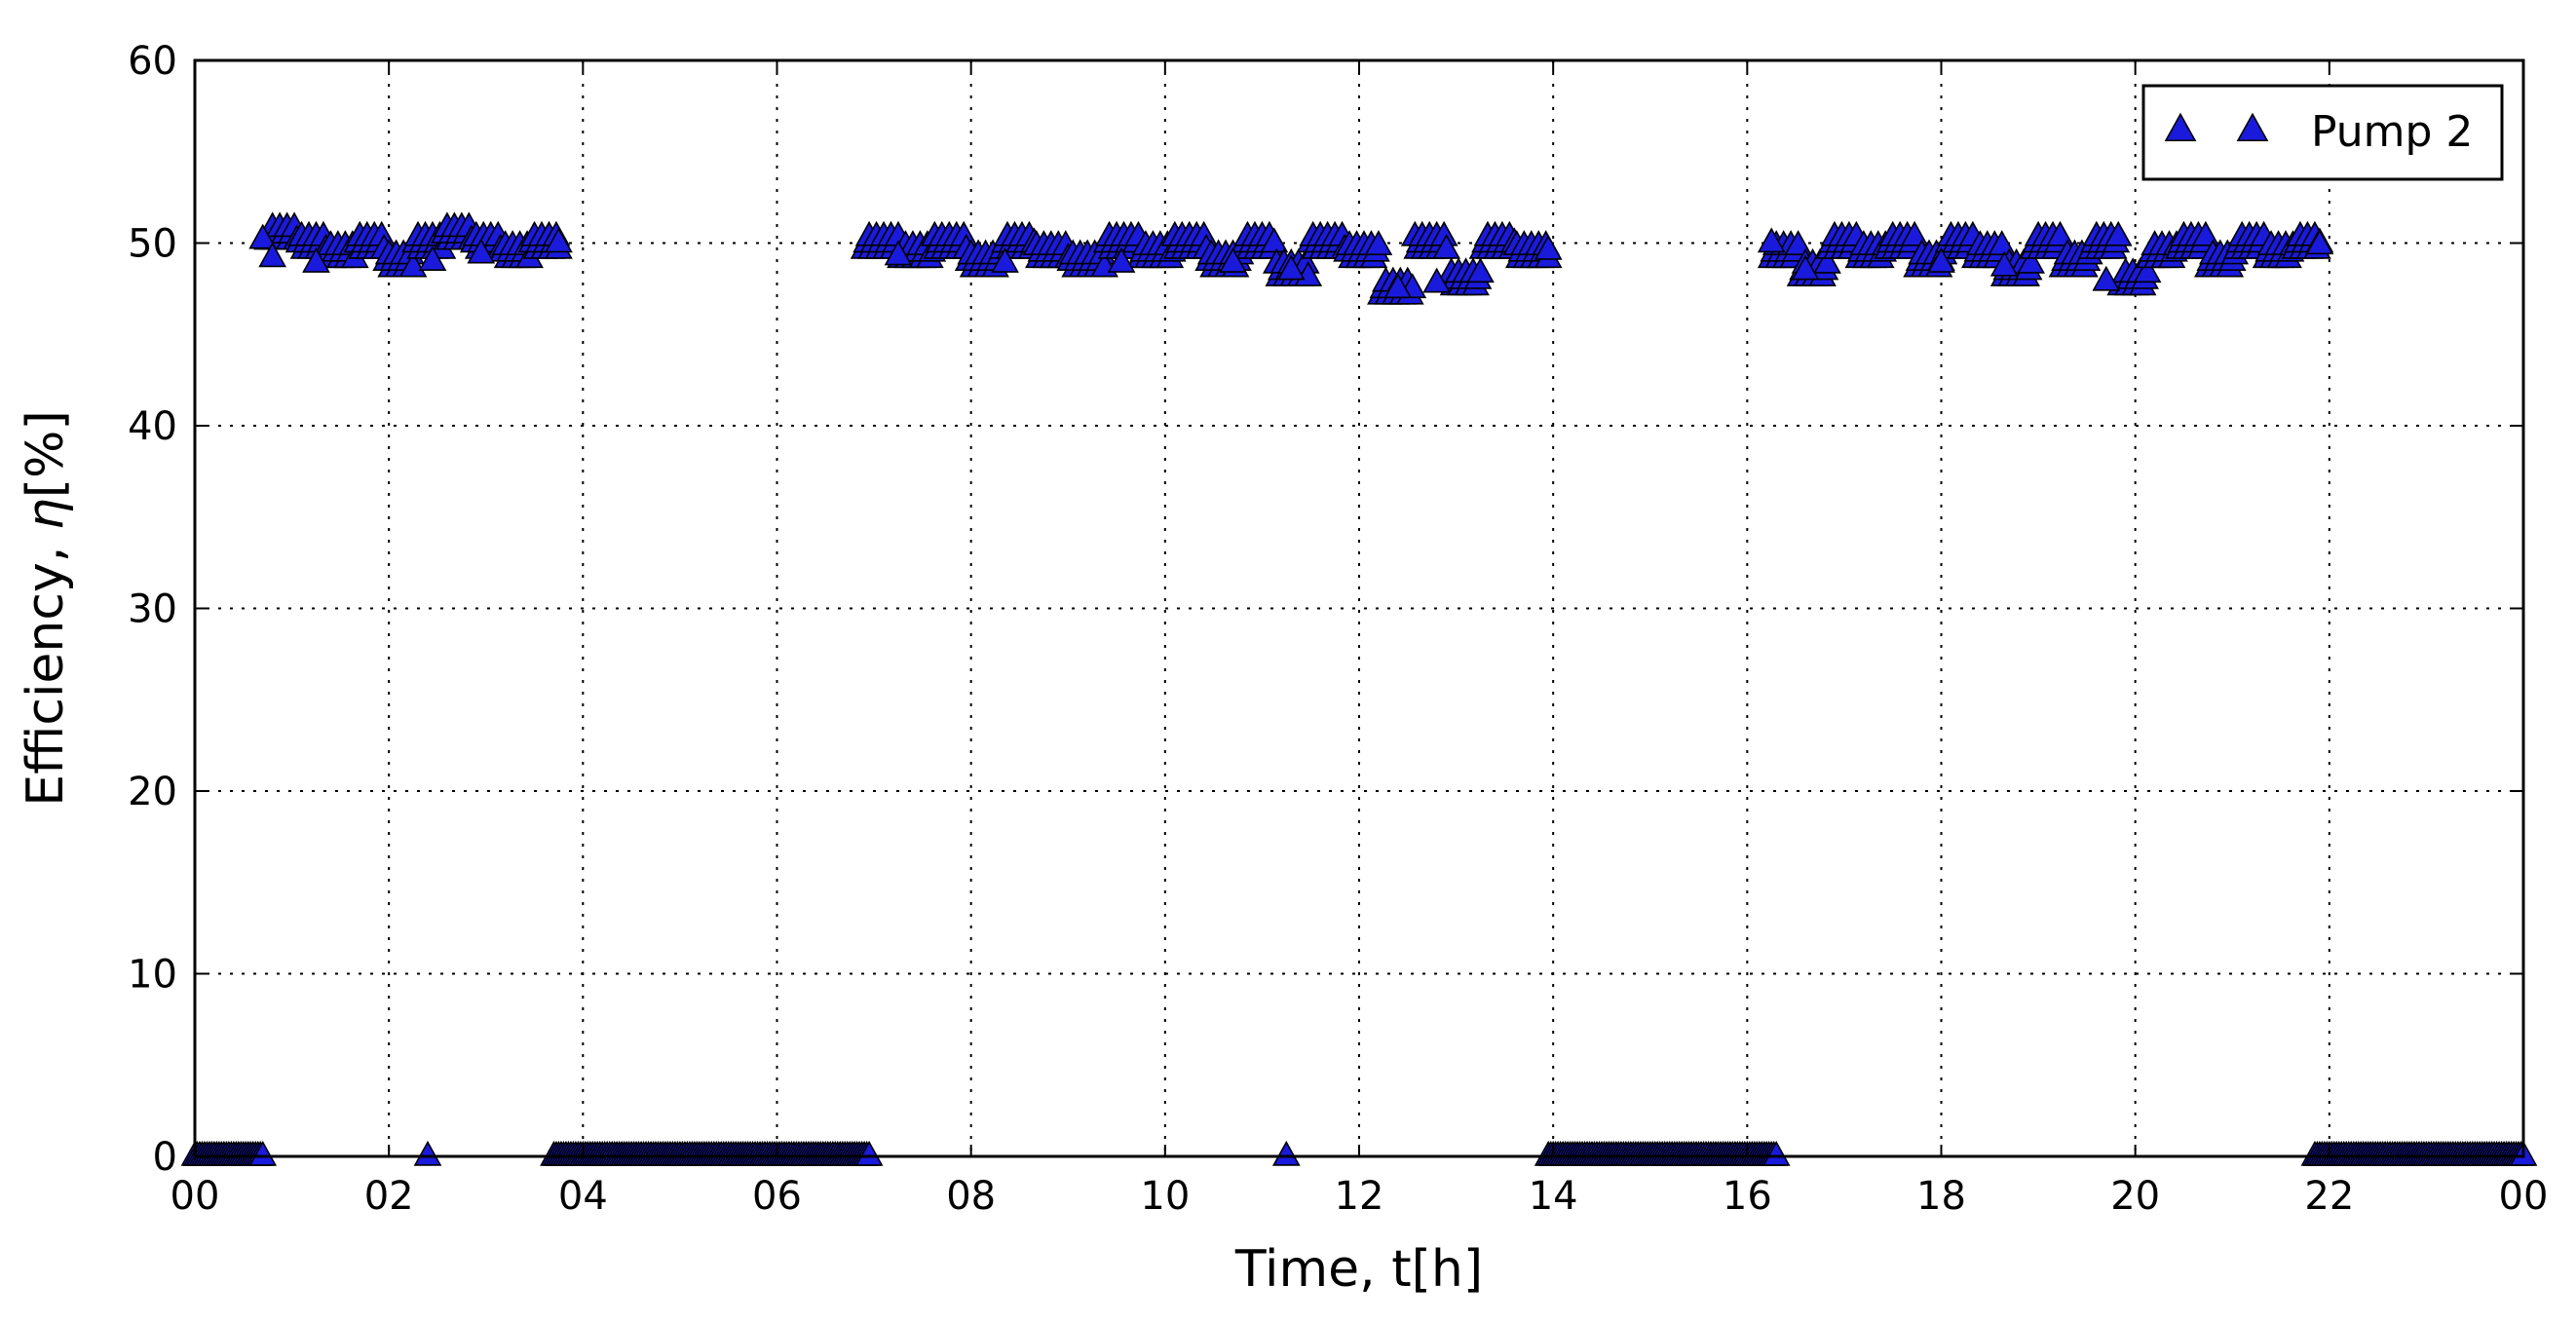  Describe the element at coordinates (152, 62) in the screenshot. I see `y-tick-label: 60` at that location.